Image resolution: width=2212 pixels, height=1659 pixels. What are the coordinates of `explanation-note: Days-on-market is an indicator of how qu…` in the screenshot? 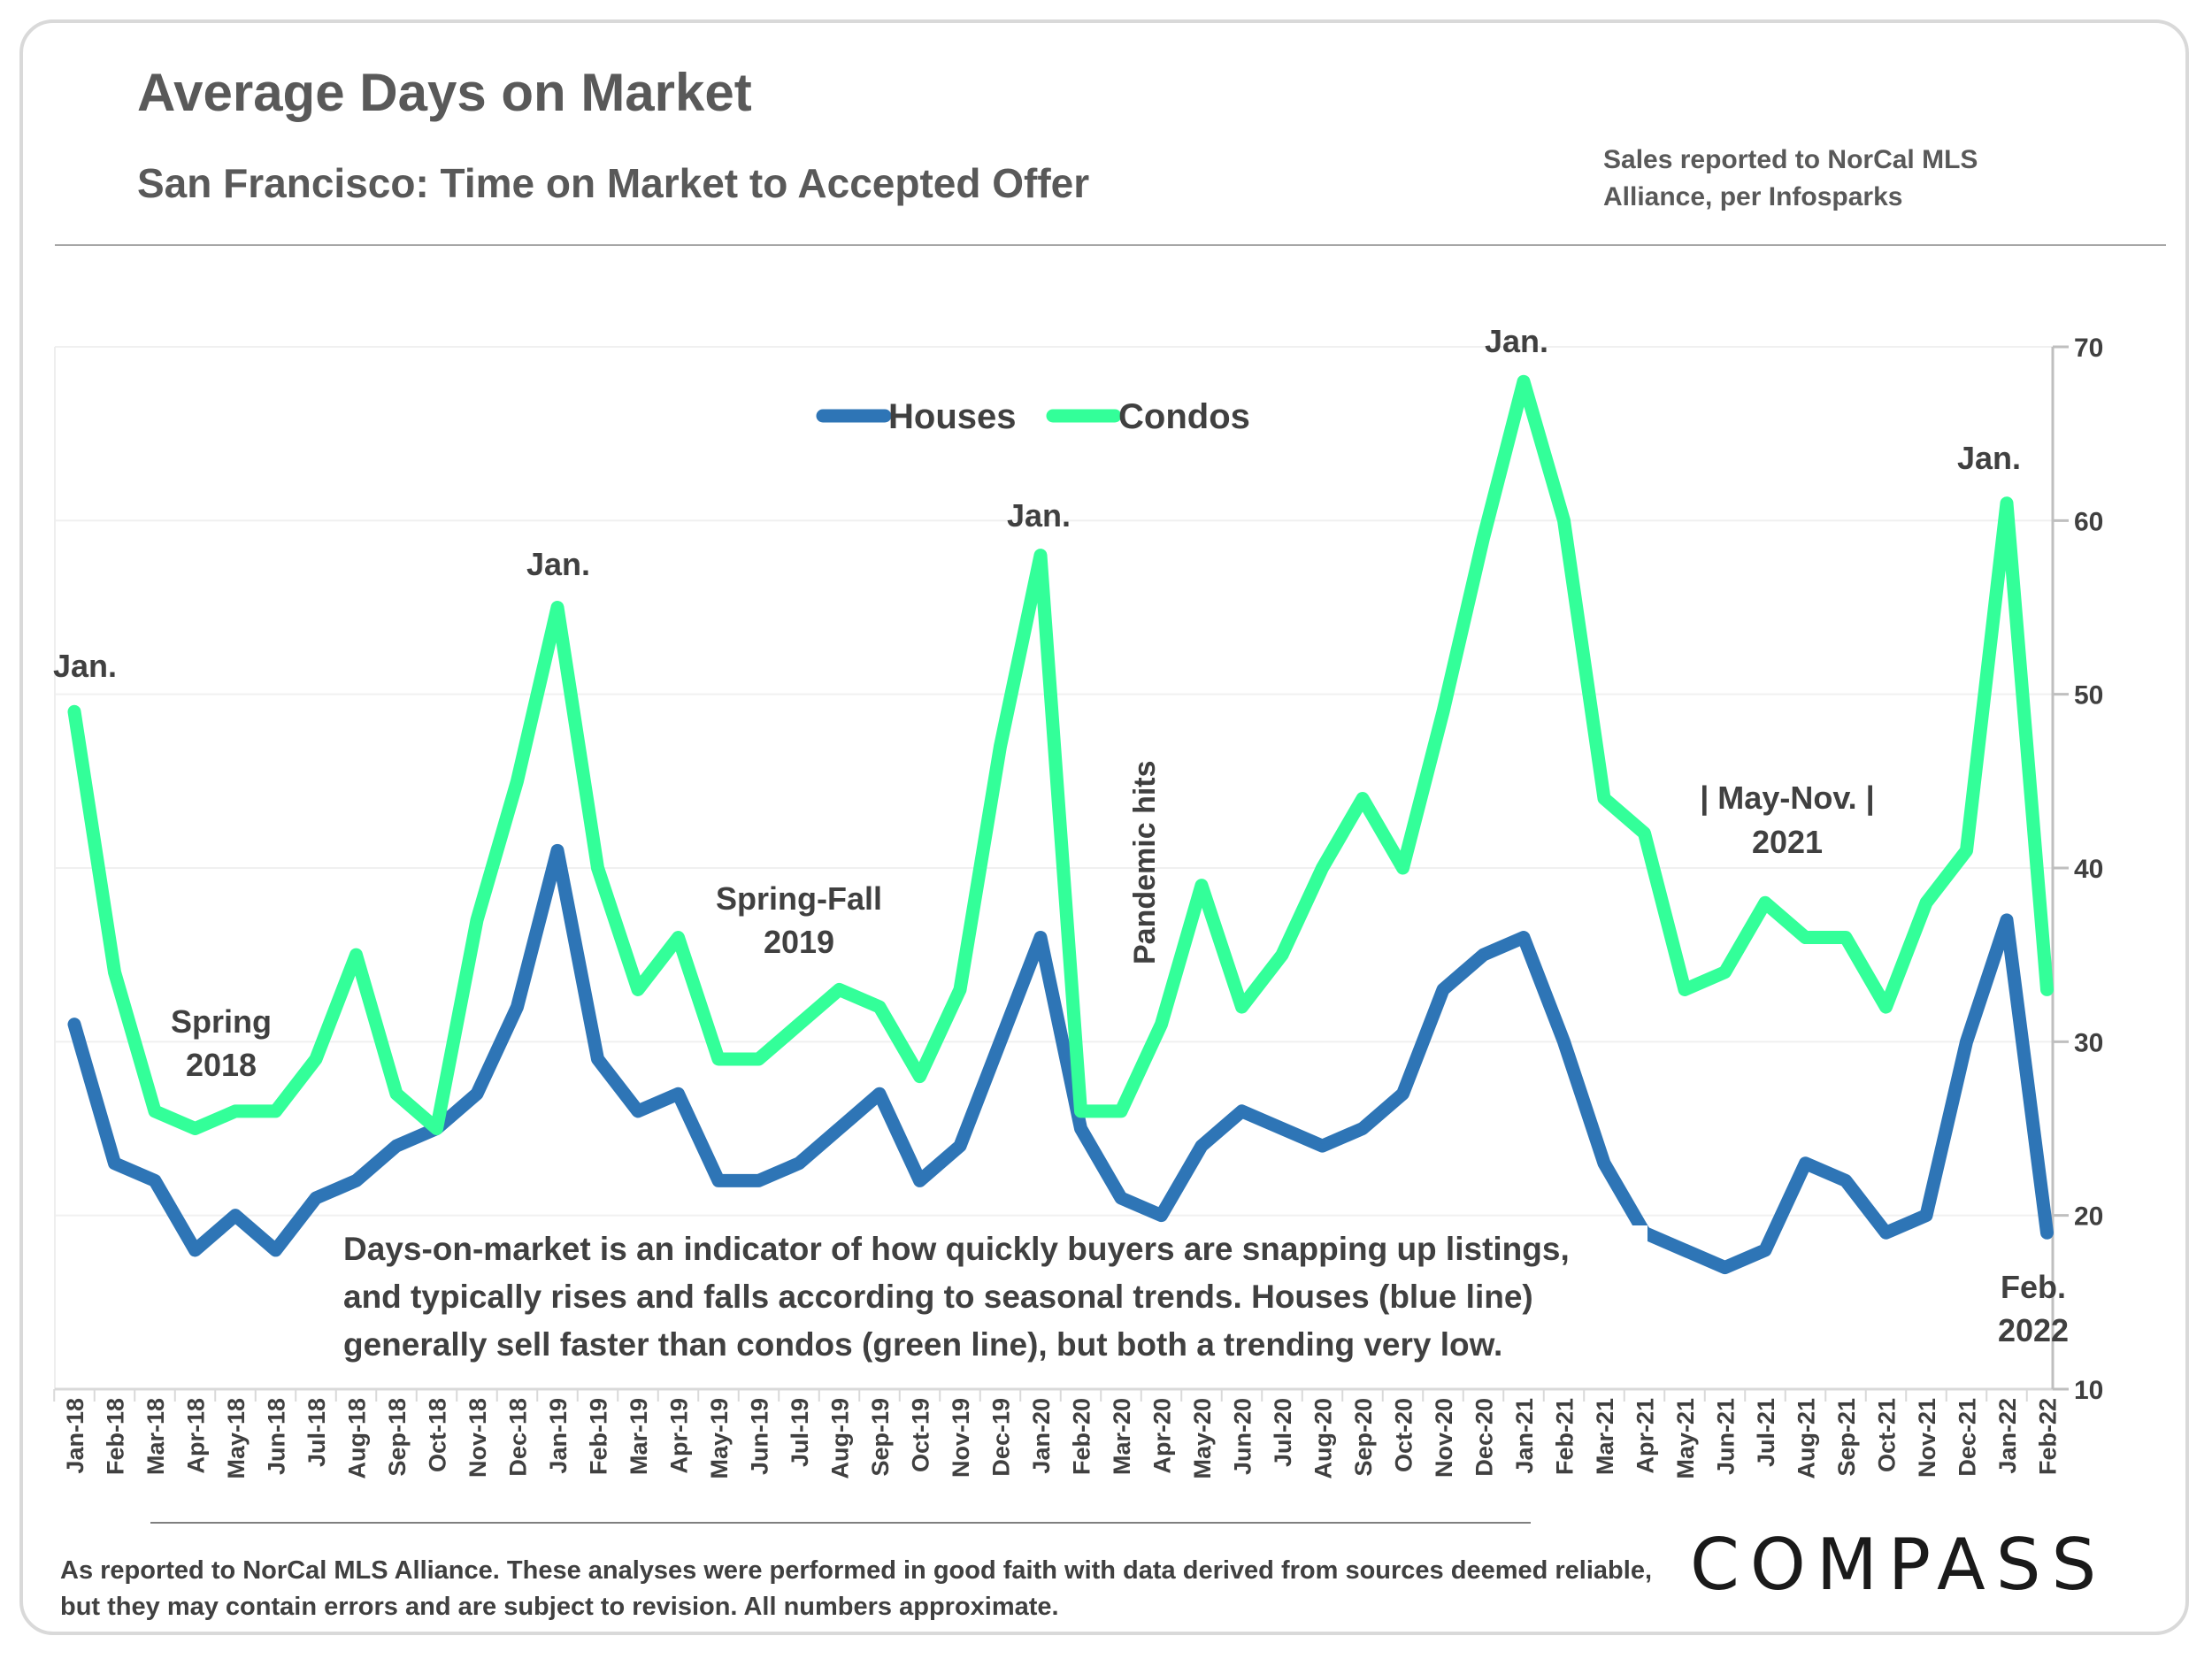 It's located at (957, 1249).